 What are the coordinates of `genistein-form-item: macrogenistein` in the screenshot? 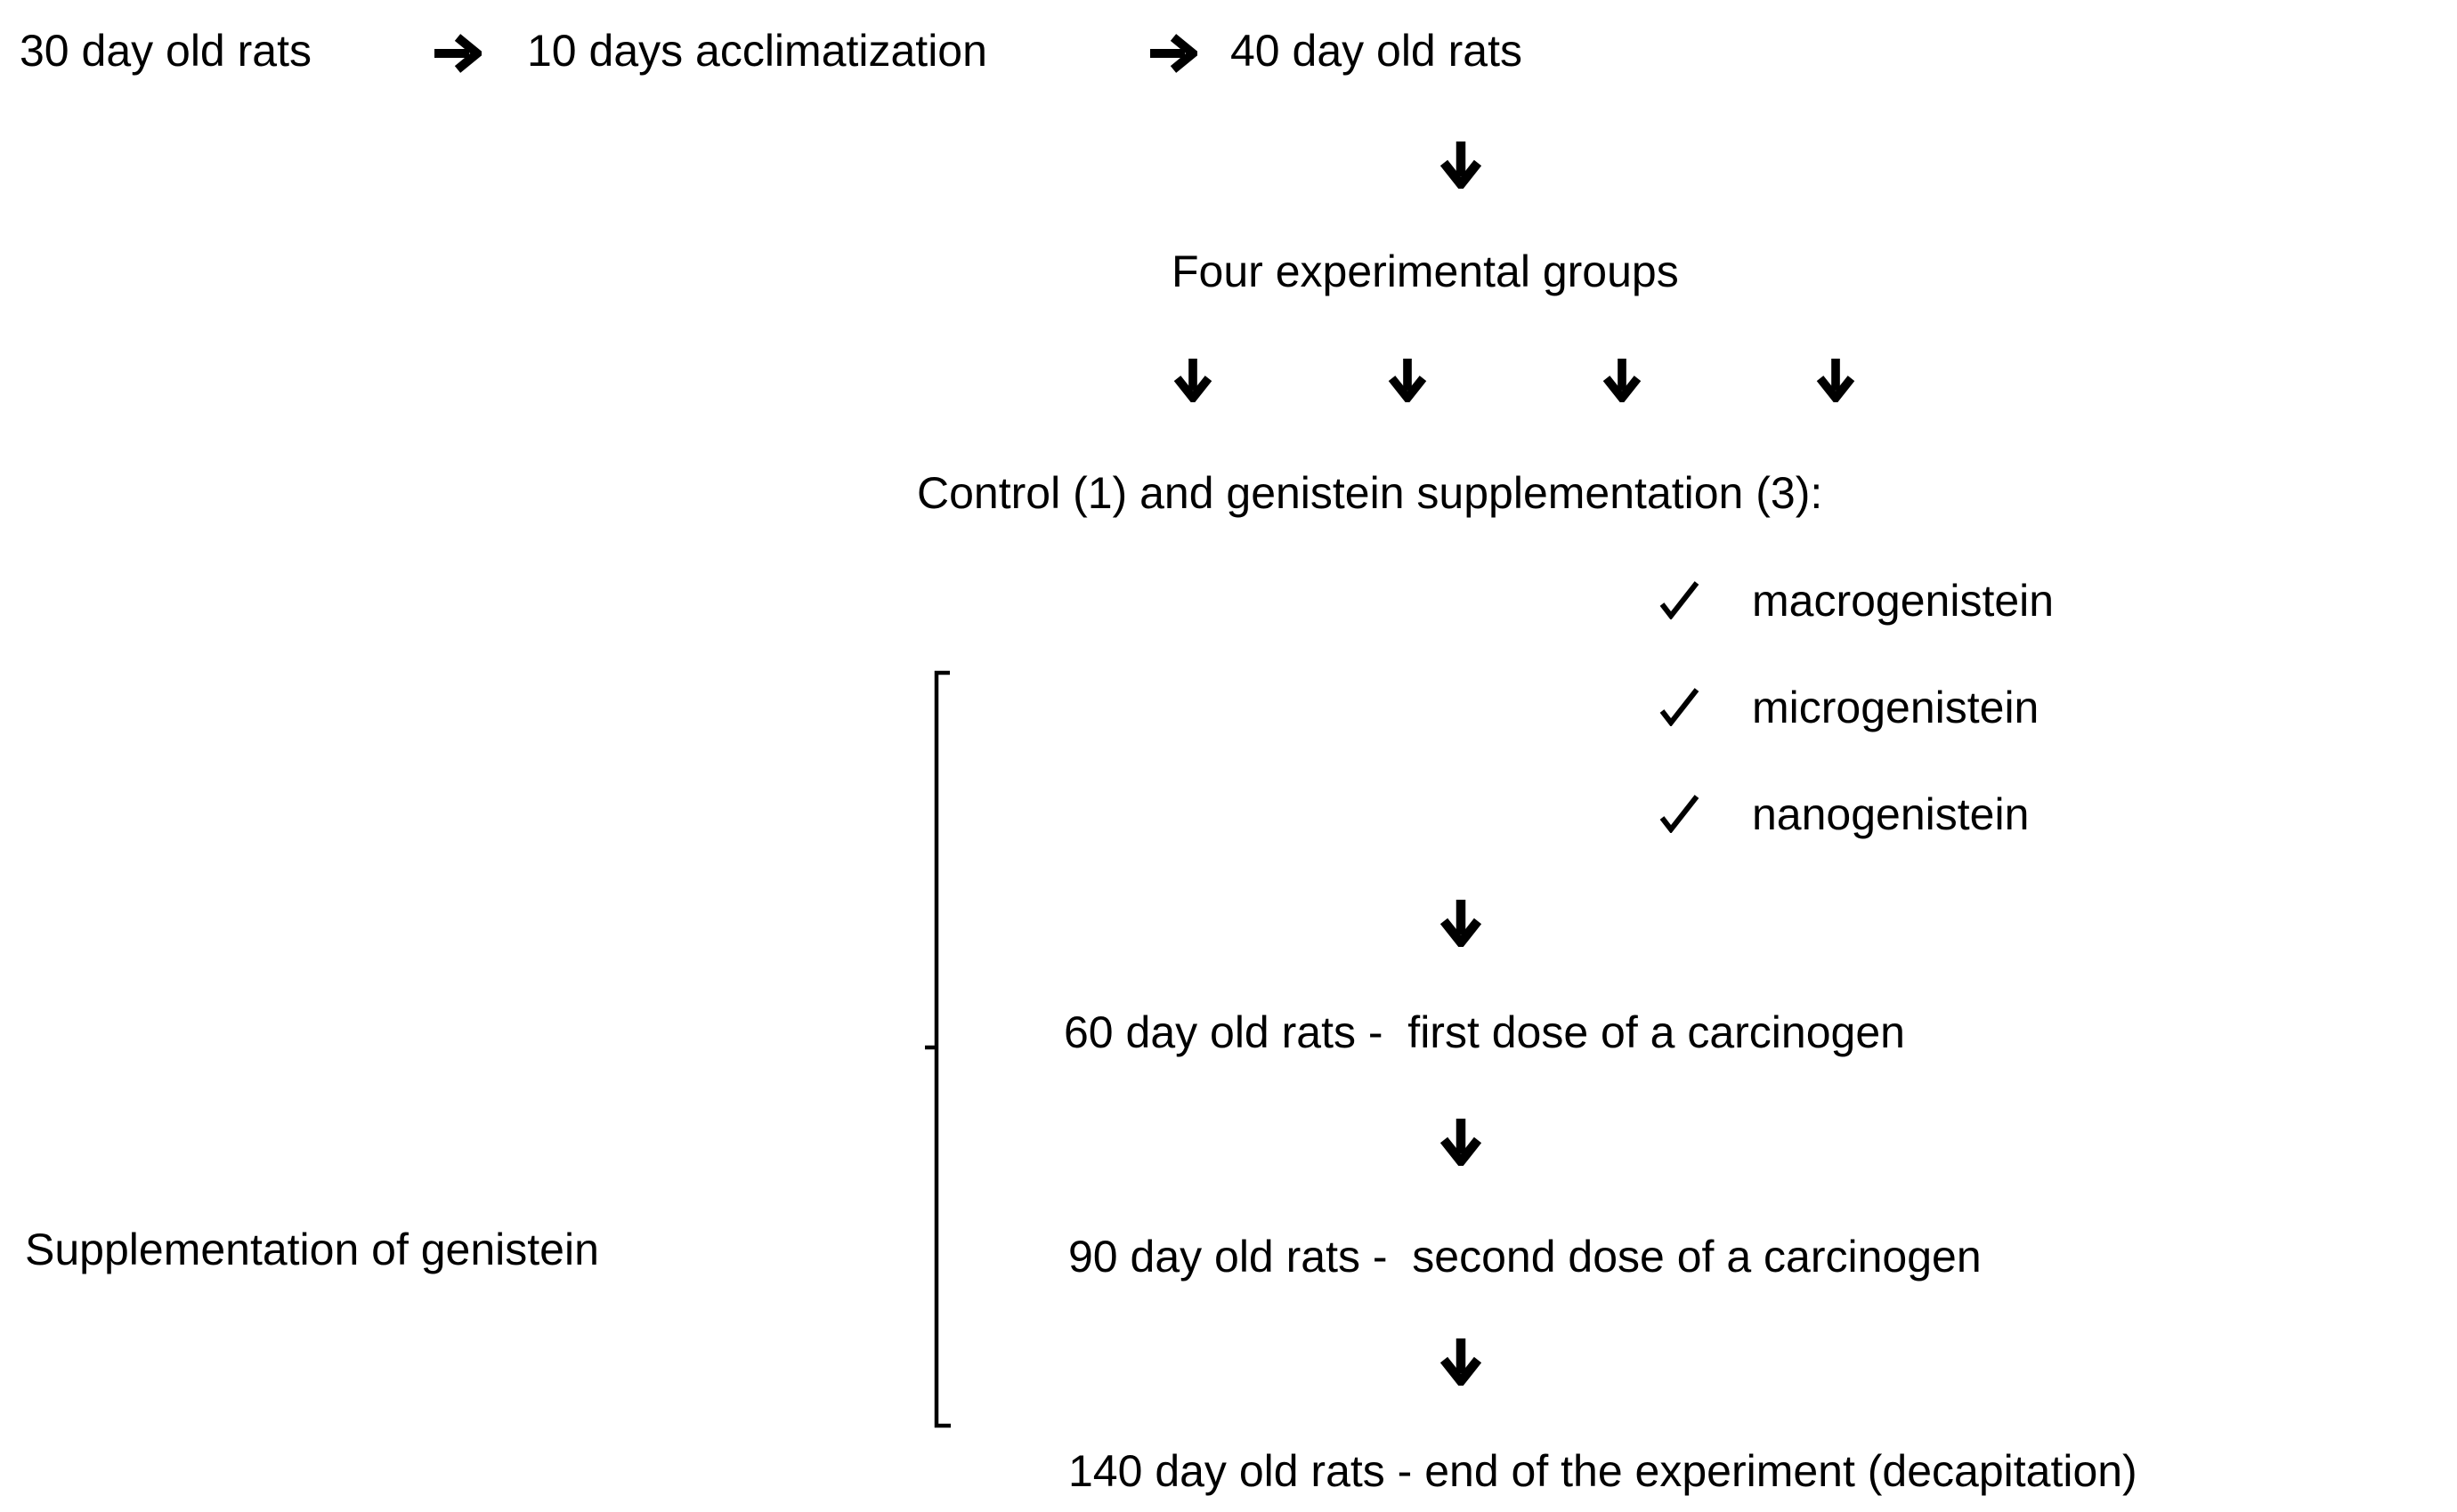 It's located at (1904, 601).